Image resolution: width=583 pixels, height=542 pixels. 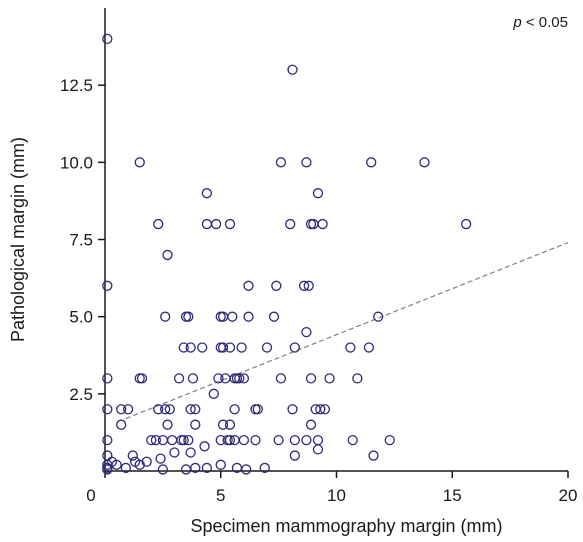 I want to click on y-tick-label: 10.0, so click(x=76, y=162).